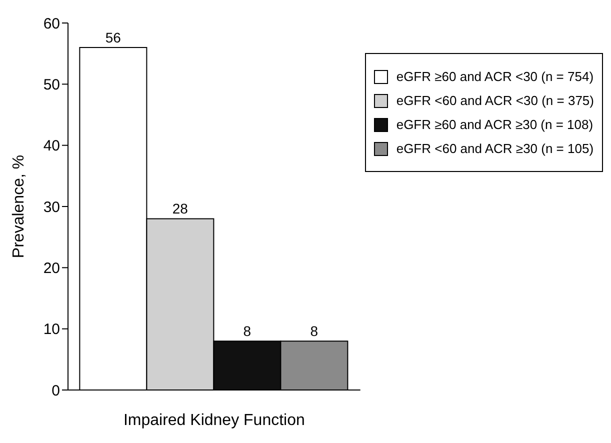 The height and width of the screenshot is (443, 611). Describe the element at coordinates (56, 391) in the screenshot. I see `y-tick-label: 0` at that location.